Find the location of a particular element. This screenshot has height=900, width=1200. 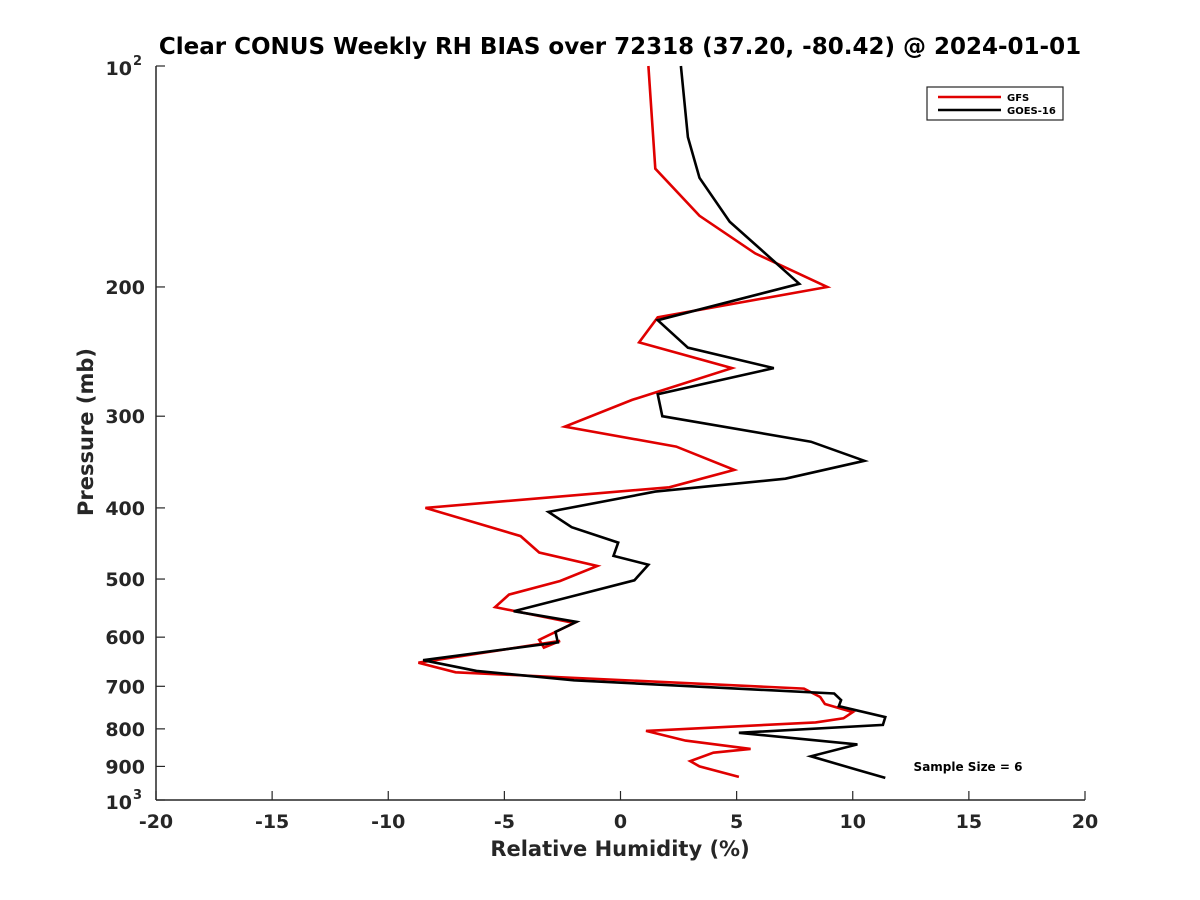

x-tick-label: -10 is located at coordinates (388, 822).